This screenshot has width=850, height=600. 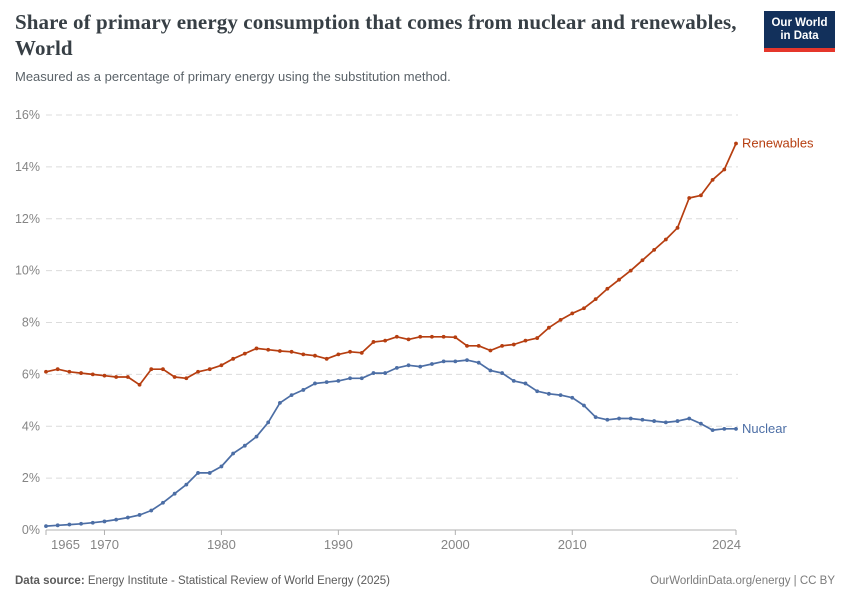 What do you see at coordinates (326, 382) in the screenshot?
I see `point-nuclear-1989` at bounding box center [326, 382].